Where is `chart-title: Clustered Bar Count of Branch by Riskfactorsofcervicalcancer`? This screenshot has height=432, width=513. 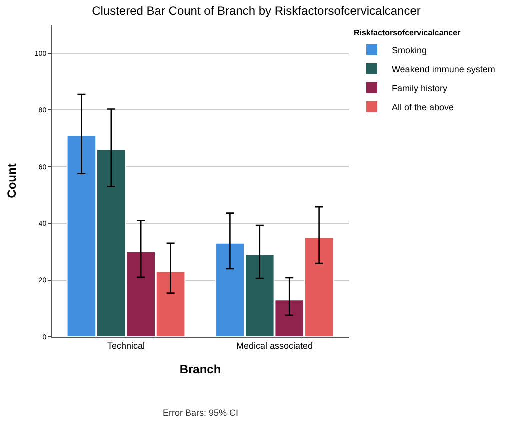
chart-title: Clustered Bar Count of Branch by Riskfactorsofcervicalcancer is located at coordinates (256, 11).